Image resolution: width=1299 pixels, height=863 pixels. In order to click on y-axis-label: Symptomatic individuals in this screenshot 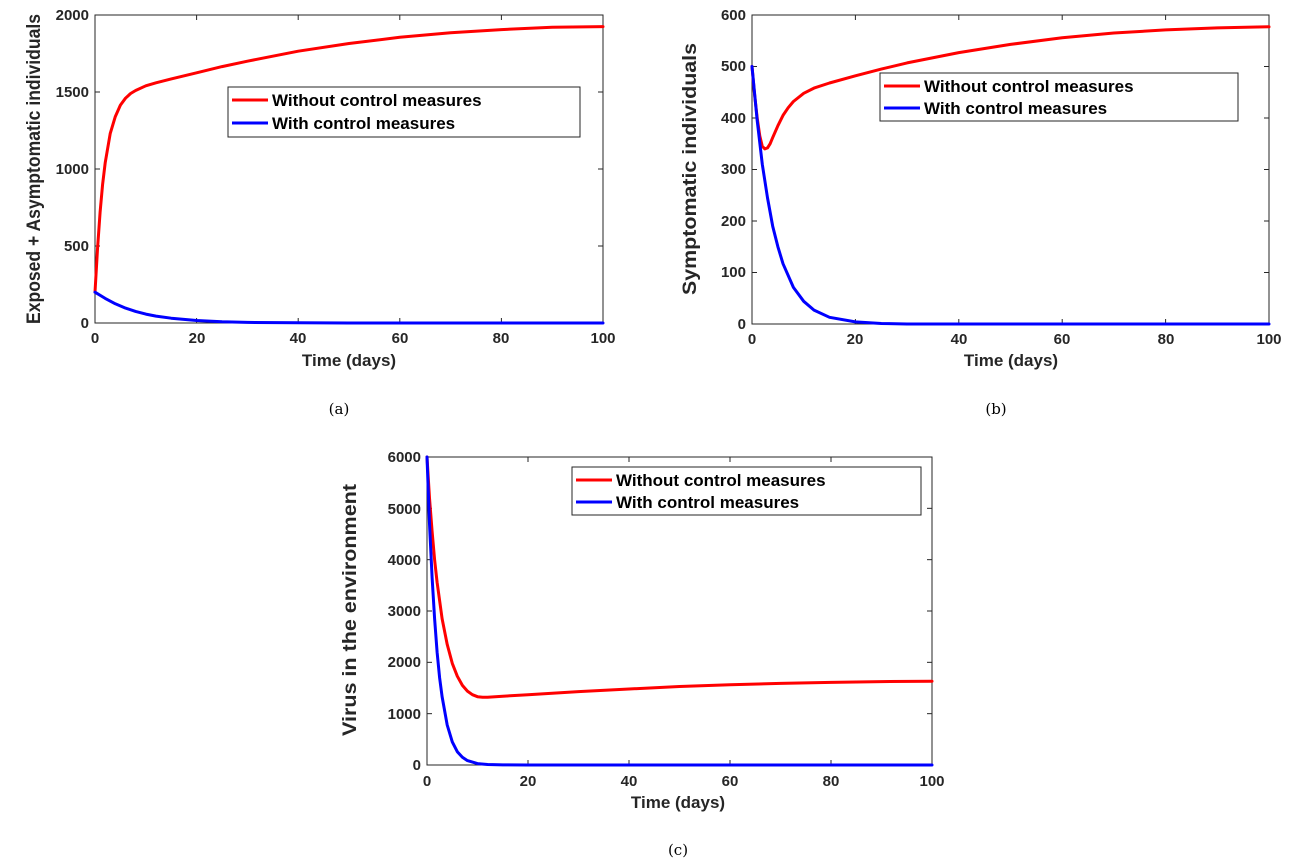, I will do `click(690, 169)`.